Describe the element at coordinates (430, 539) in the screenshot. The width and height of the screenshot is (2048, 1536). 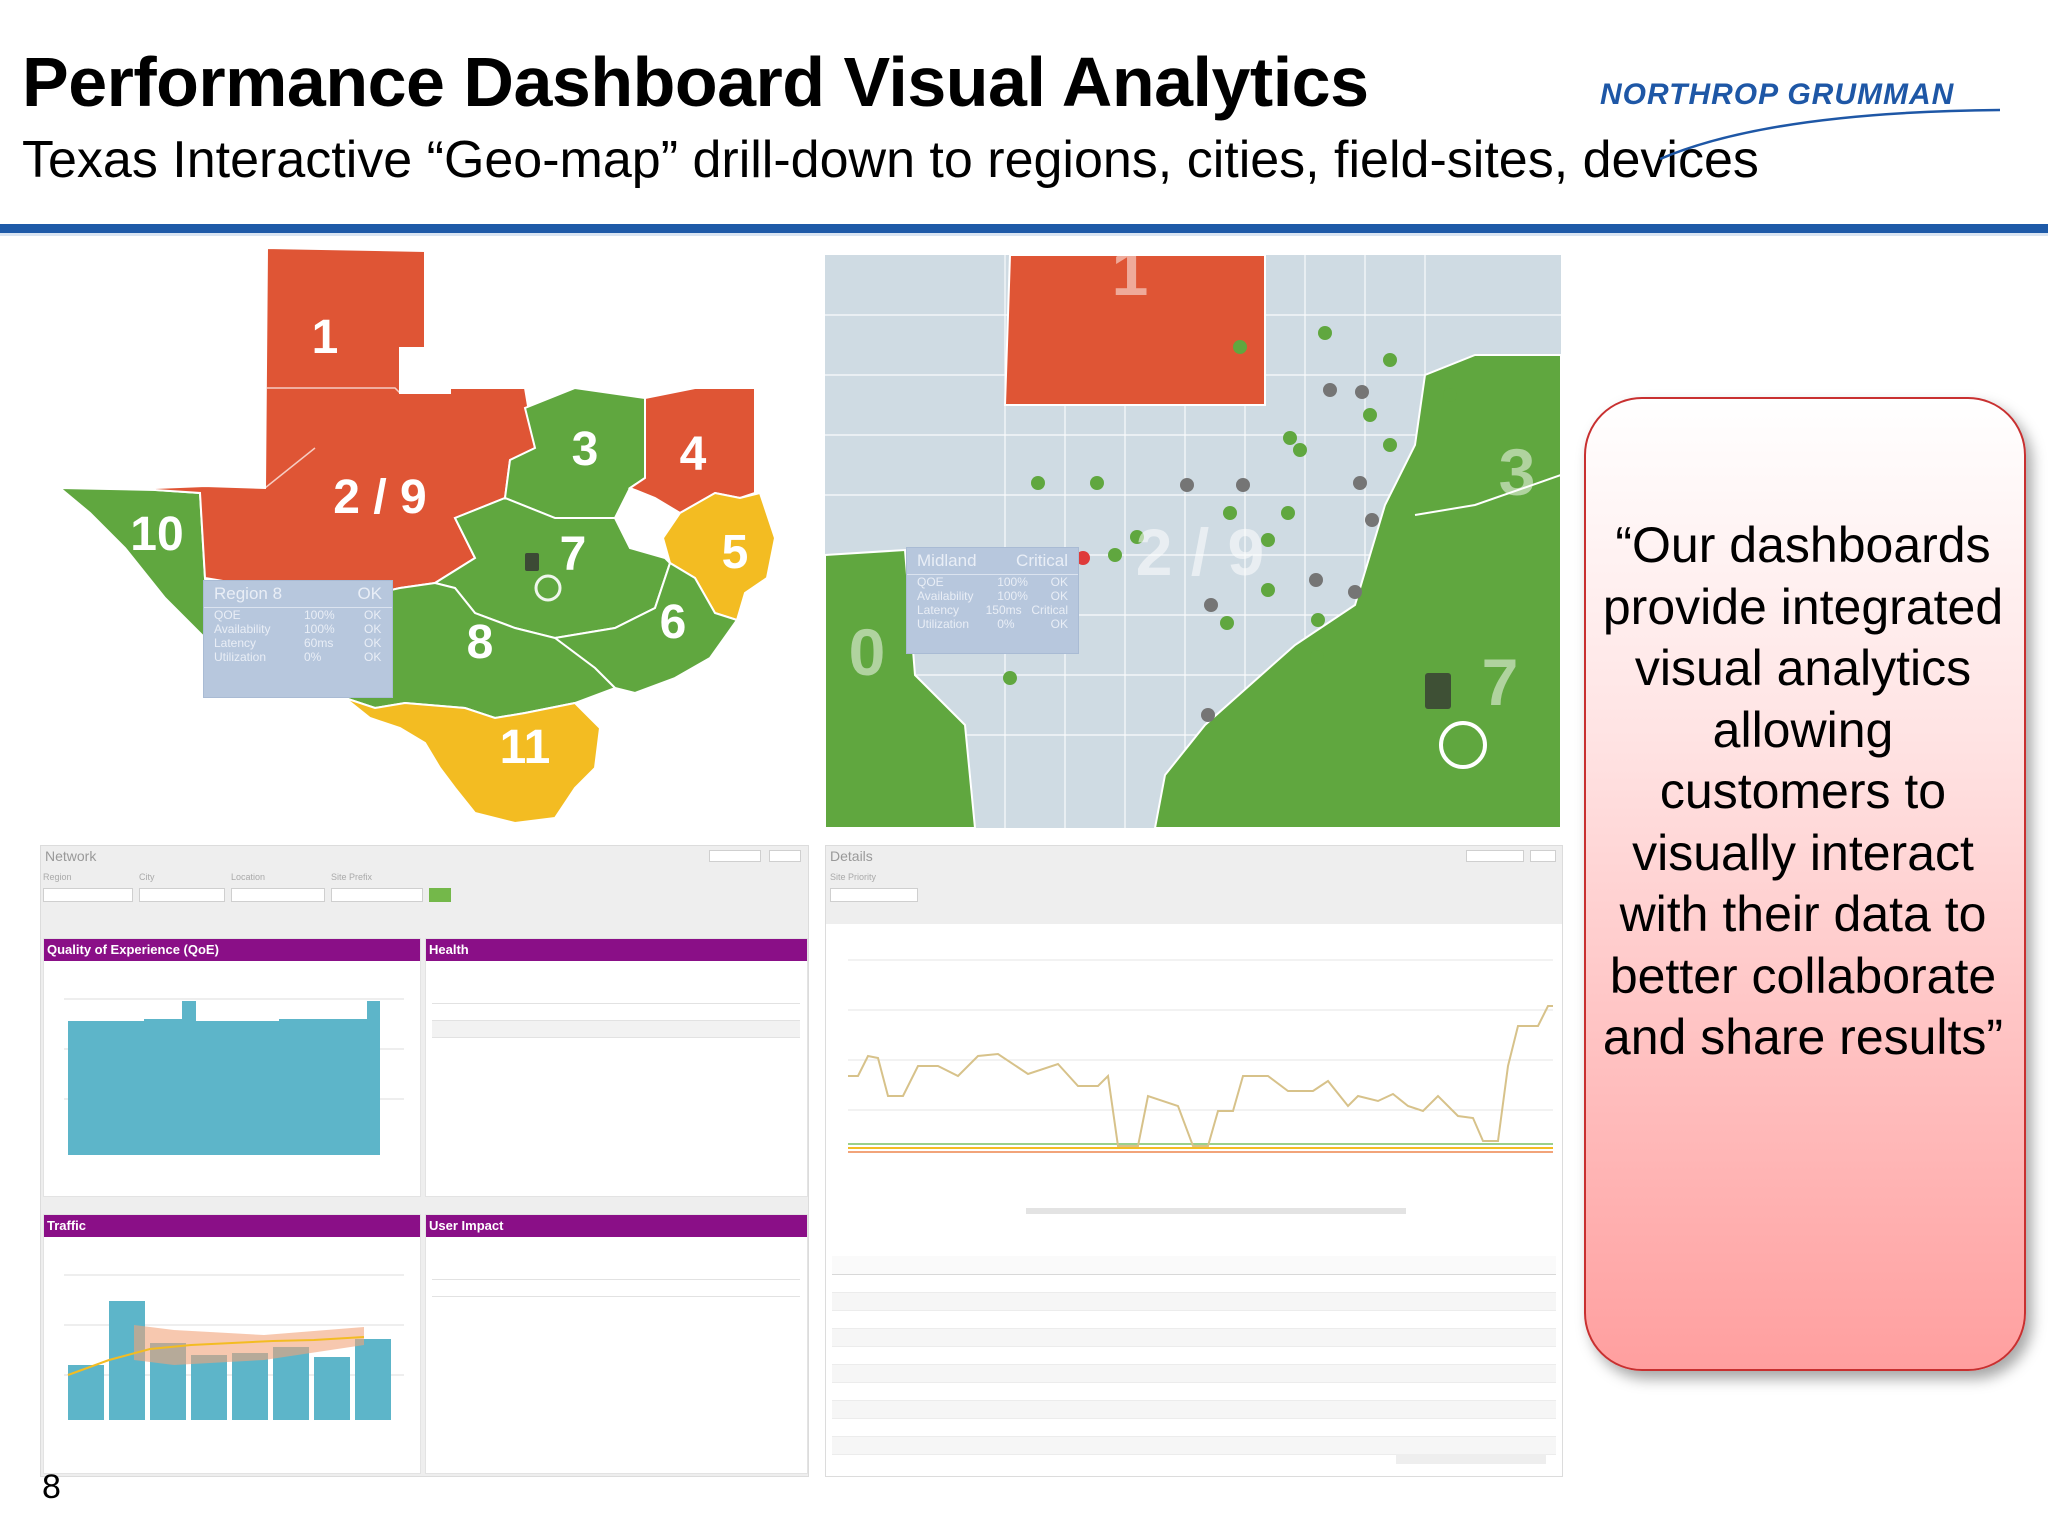
I see `texas-region-map: 1 2 / 9 3 4 5 6 7 8 10 11` at that location.